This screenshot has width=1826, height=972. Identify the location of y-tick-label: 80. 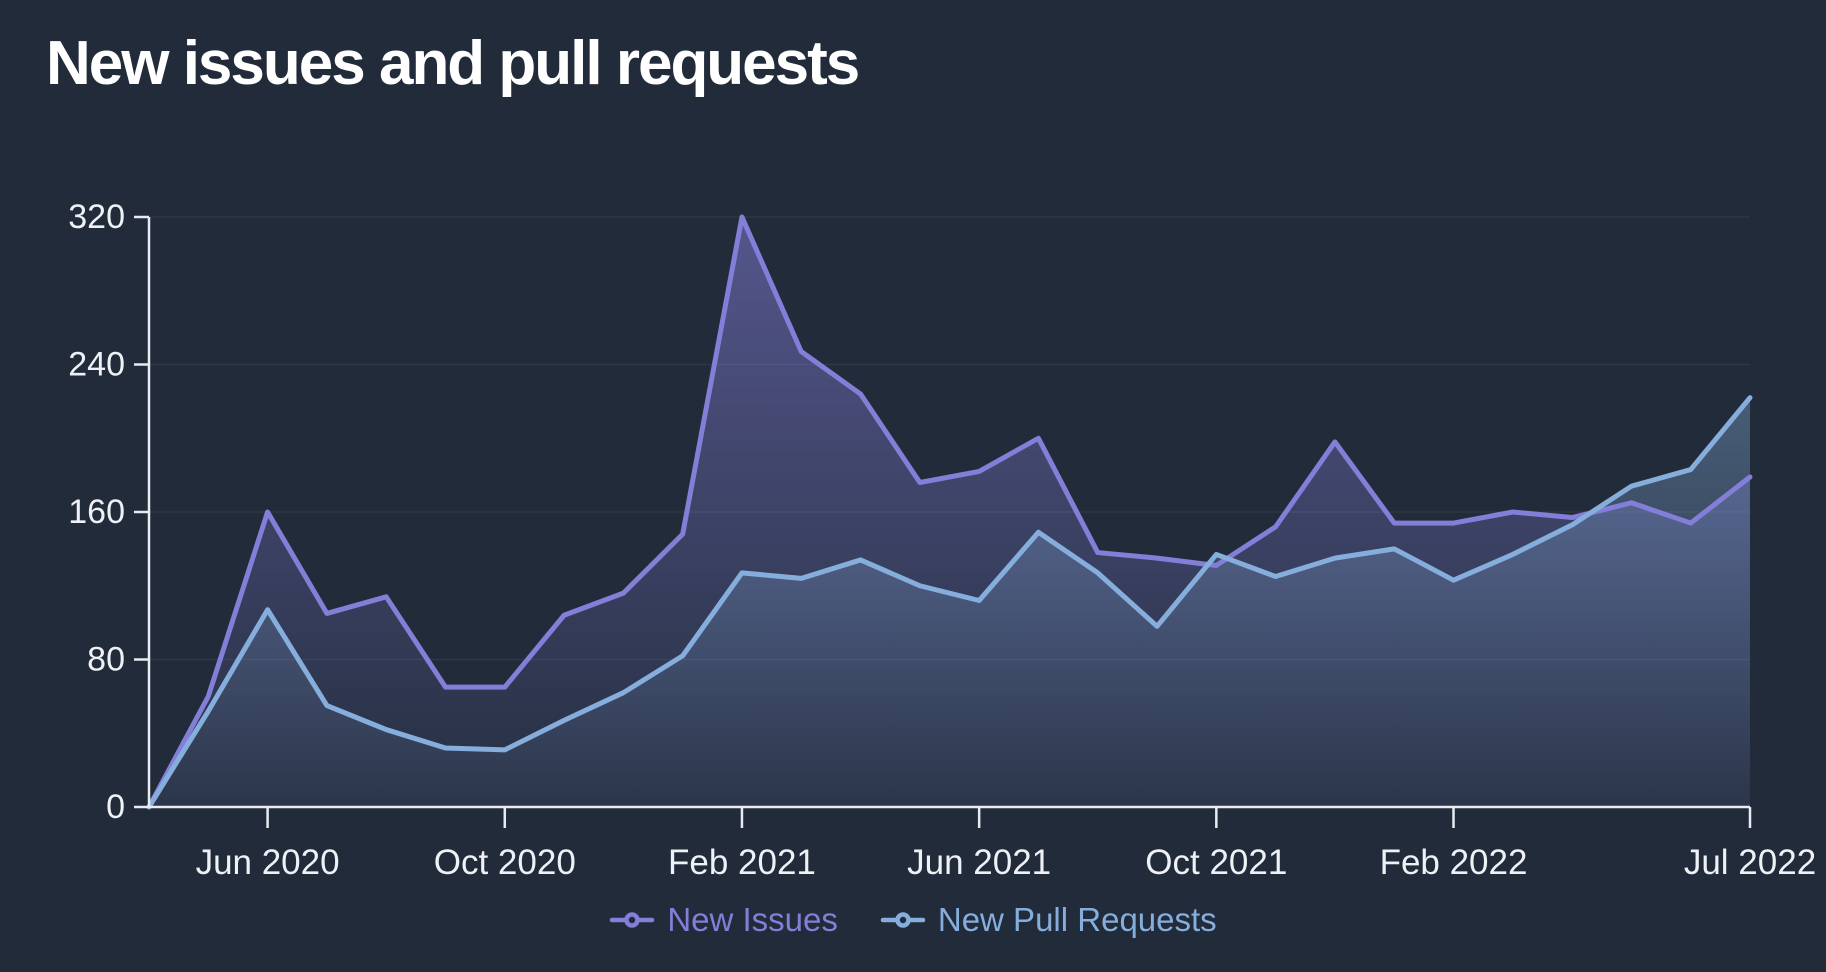
(106, 660).